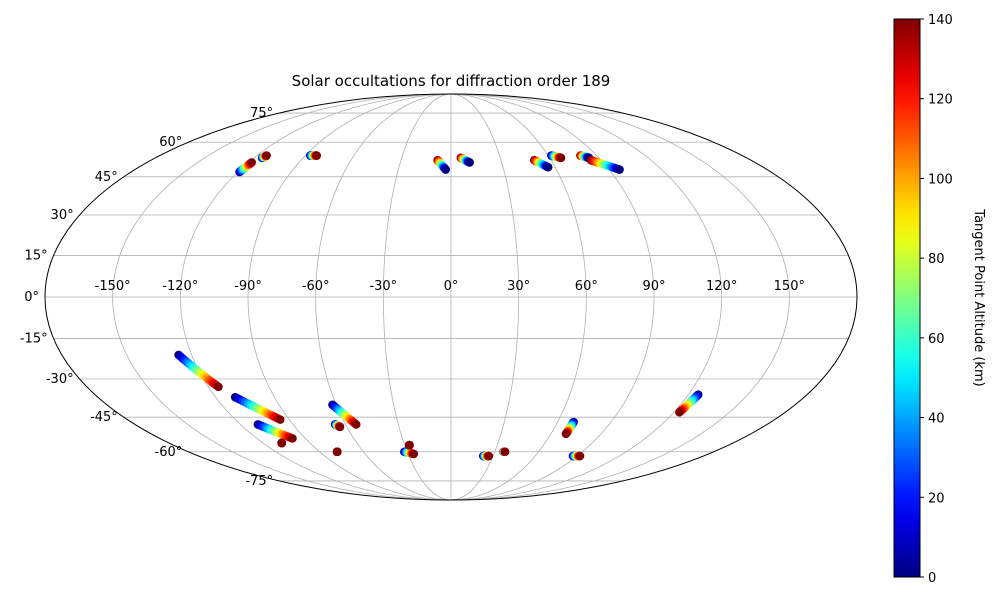  What do you see at coordinates (259, 481) in the screenshot?
I see `y-tick-label: -75°` at bounding box center [259, 481].